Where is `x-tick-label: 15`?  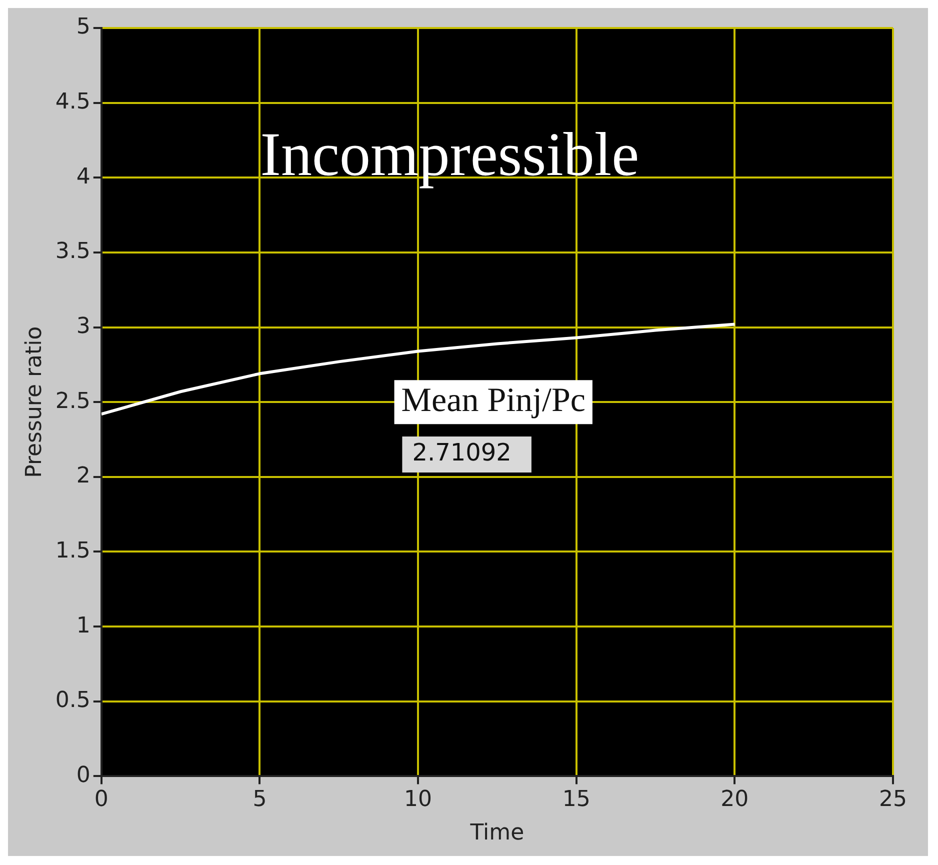
x-tick-label: 15 is located at coordinates (576, 799).